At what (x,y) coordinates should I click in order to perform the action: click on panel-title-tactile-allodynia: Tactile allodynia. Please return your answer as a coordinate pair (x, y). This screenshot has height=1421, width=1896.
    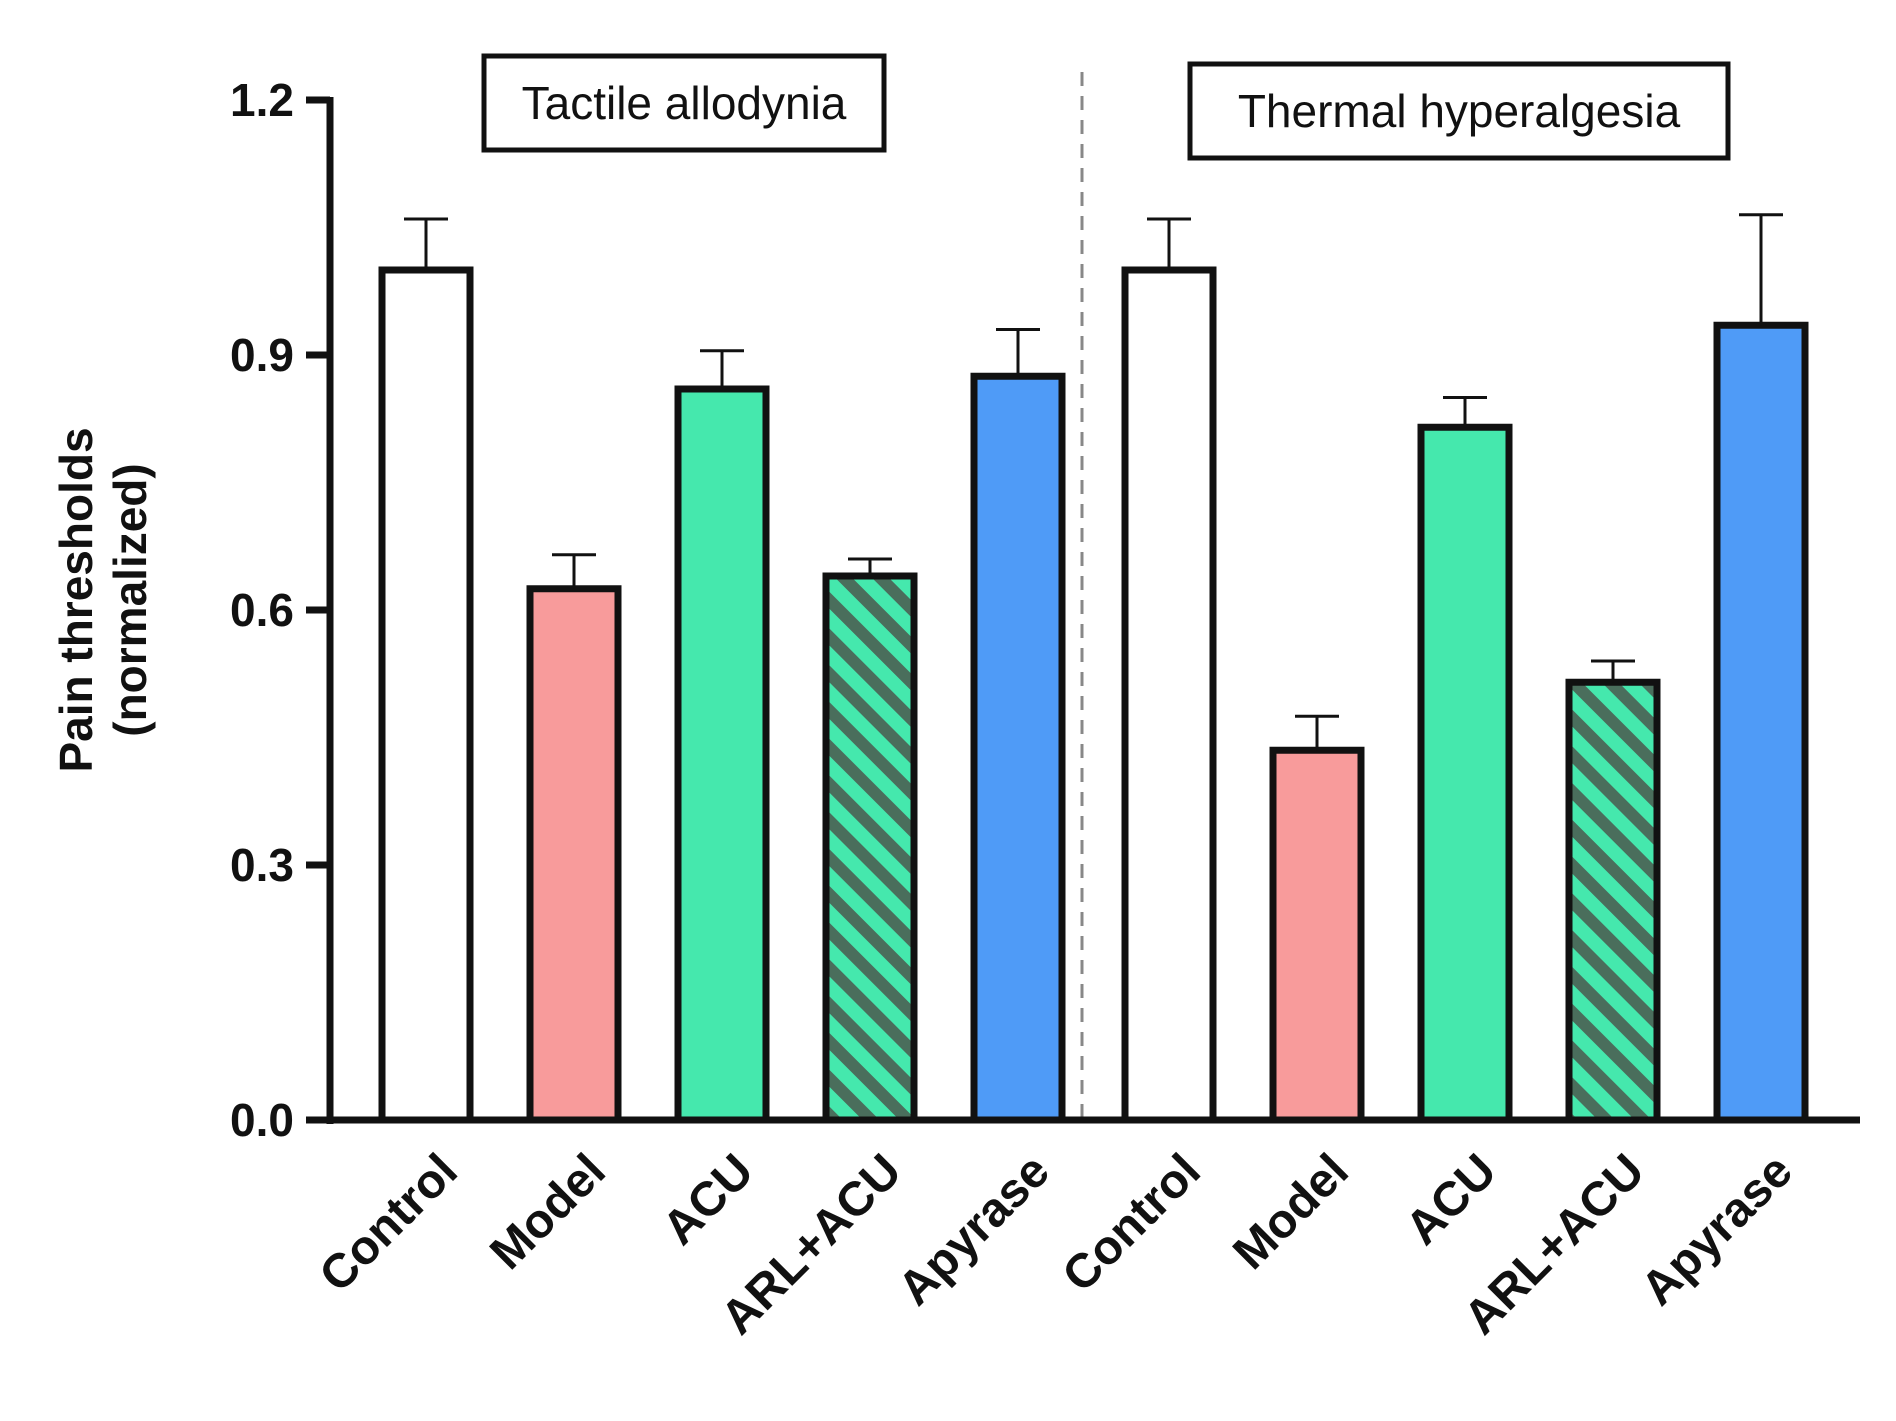
    Looking at the image, I should click on (684, 103).